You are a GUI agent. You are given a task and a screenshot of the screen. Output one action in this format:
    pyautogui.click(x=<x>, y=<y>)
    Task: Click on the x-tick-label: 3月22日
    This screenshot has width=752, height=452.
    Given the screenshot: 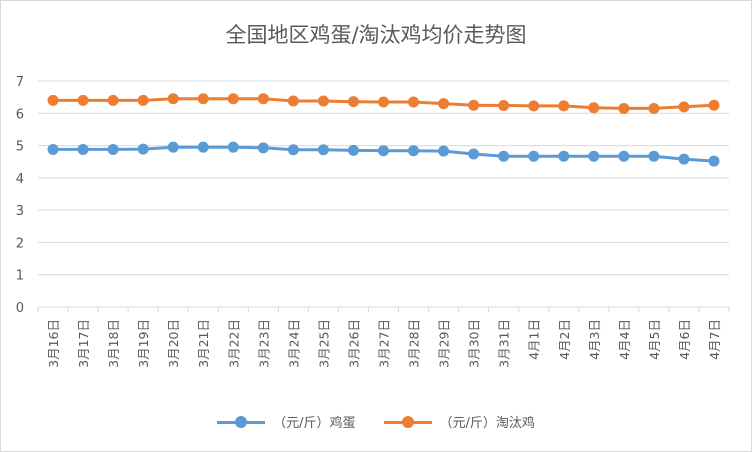 What is the action you would take?
    pyautogui.click(x=233, y=343)
    